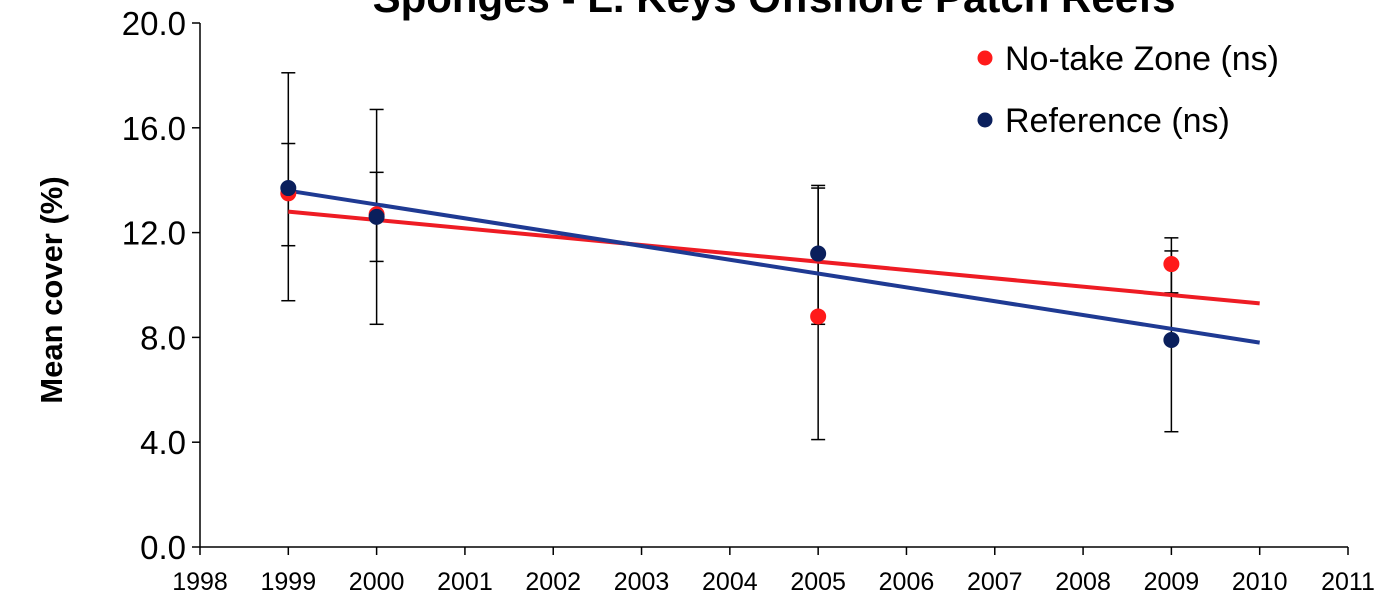 The height and width of the screenshot is (613, 1388). Describe the element at coordinates (907, 582) in the screenshot. I see `x-tick-label: 2006` at that location.